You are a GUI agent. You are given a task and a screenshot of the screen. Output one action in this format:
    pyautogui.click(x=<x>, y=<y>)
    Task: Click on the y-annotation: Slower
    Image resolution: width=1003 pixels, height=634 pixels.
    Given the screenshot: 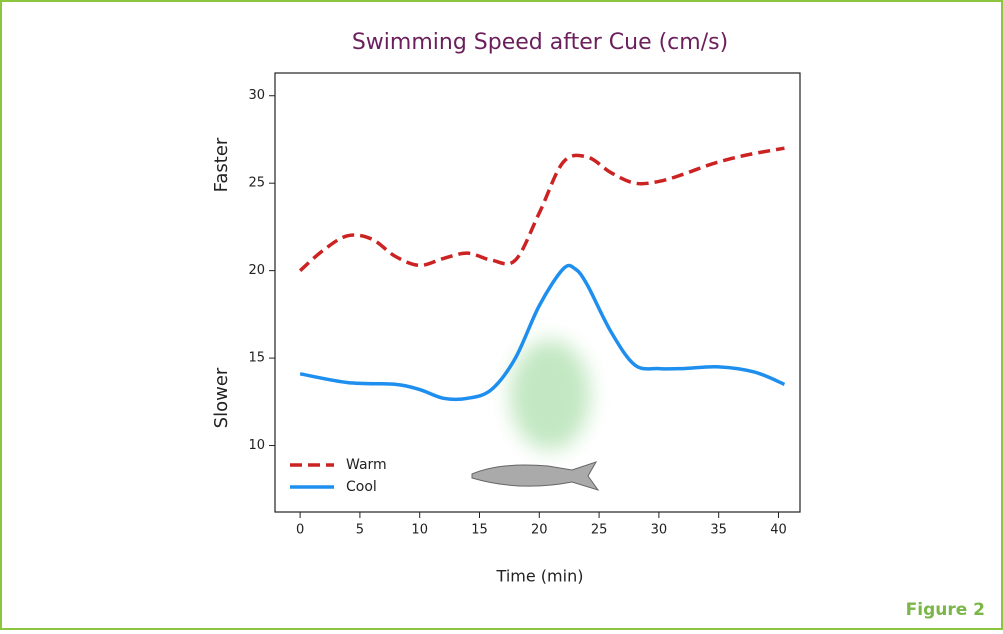 What is the action you would take?
    pyautogui.click(x=221, y=397)
    